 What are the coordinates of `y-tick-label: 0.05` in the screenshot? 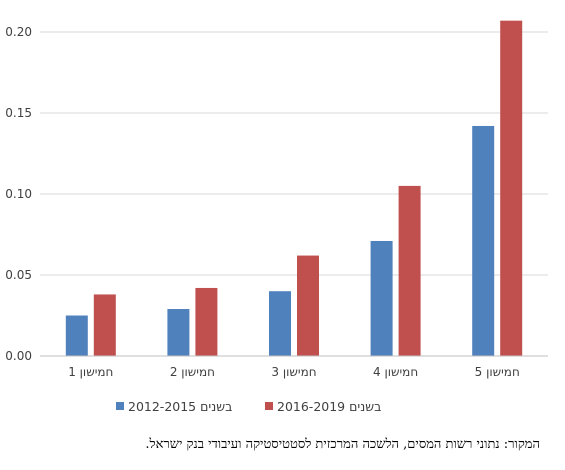 It's located at (18, 275).